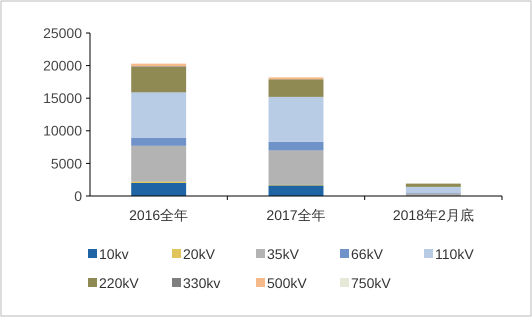  I want to click on x-tick-label: 2016全年, so click(158, 215).